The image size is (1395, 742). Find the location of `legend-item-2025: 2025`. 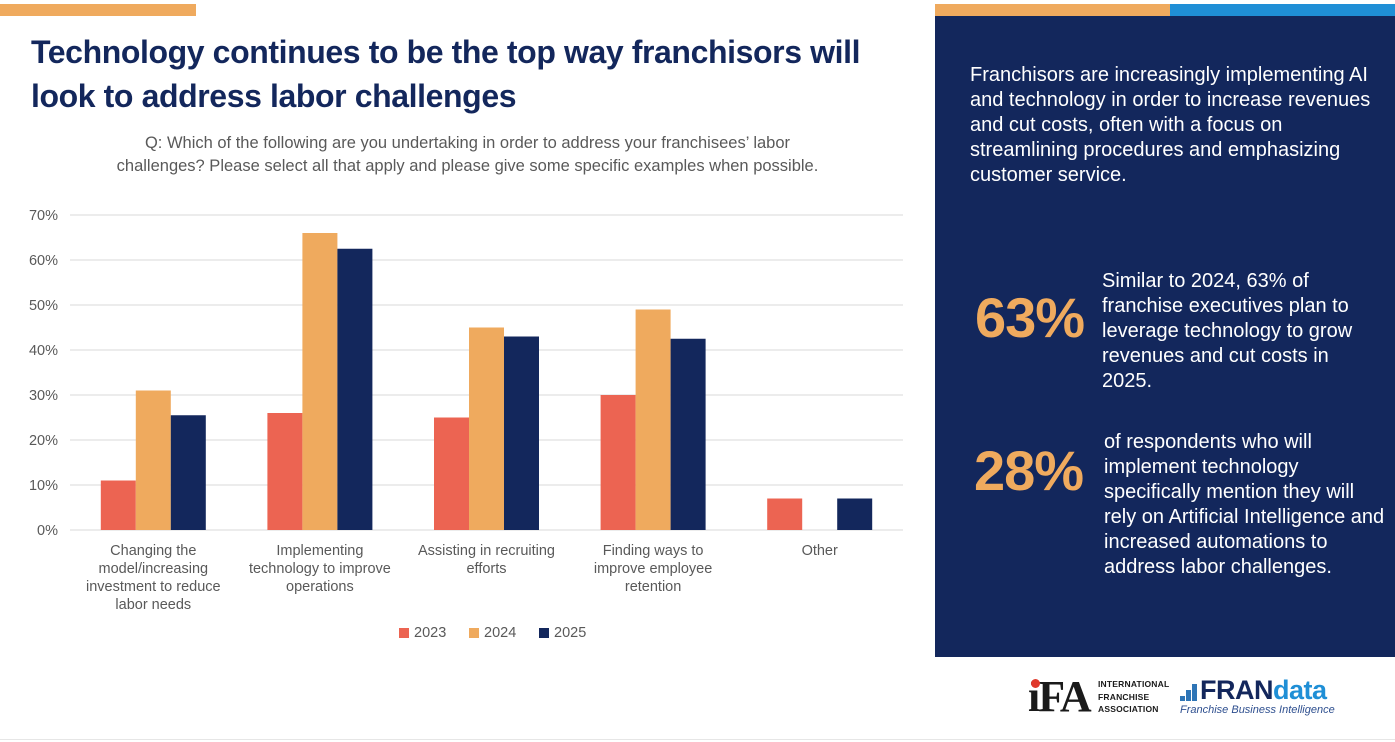

legend-item-2025: 2025 is located at coordinates (562, 633).